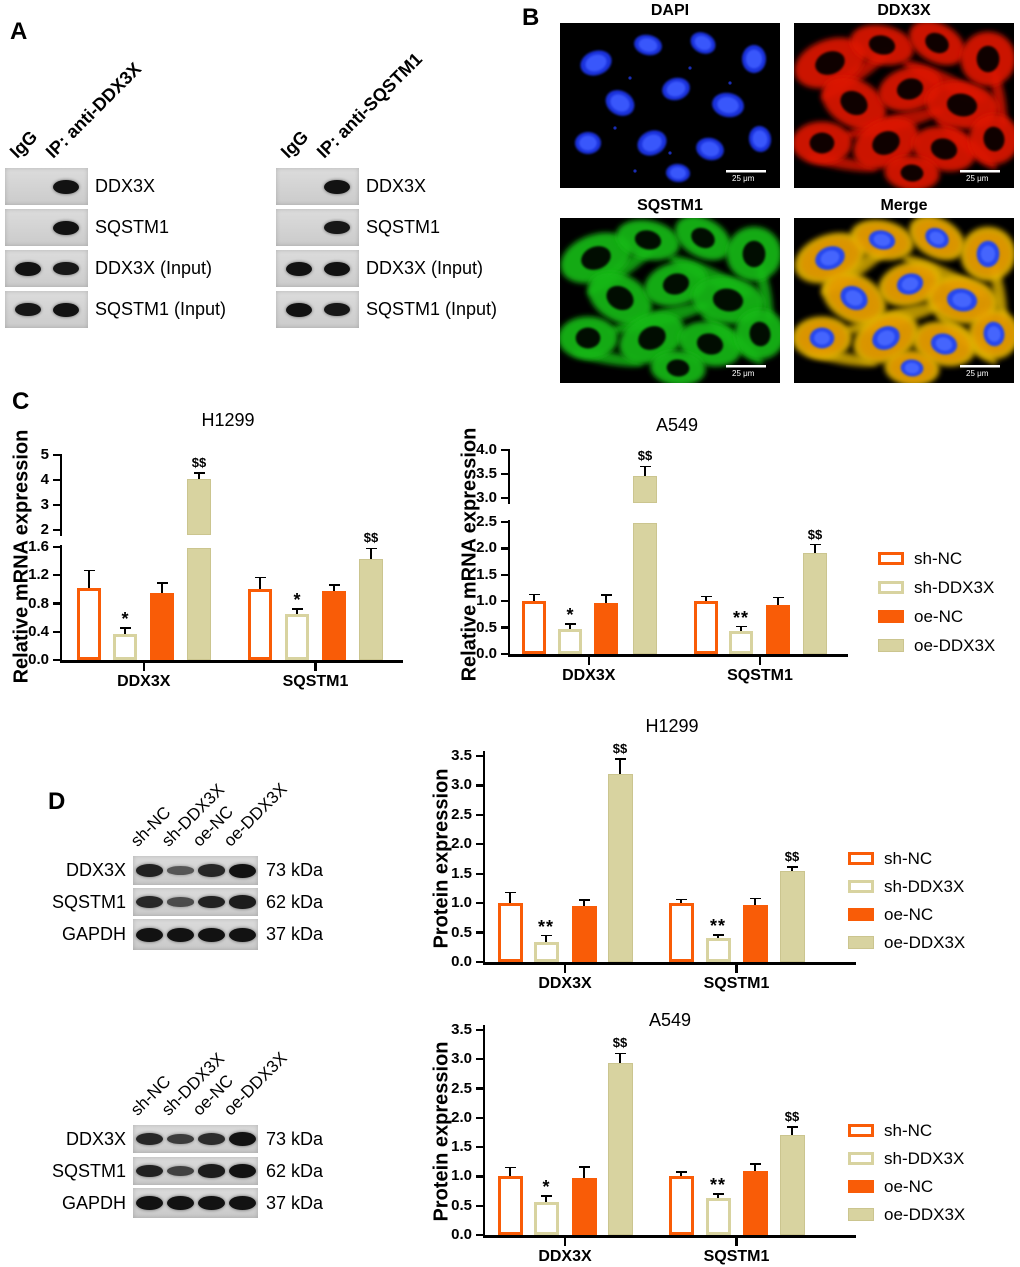 This screenshot has width=1020, height=1267. What do you see at coordinates (861, 942) in the screenshot?
I see `legend-swatch-oe-DDX3X` at bounding box center [861, 942].